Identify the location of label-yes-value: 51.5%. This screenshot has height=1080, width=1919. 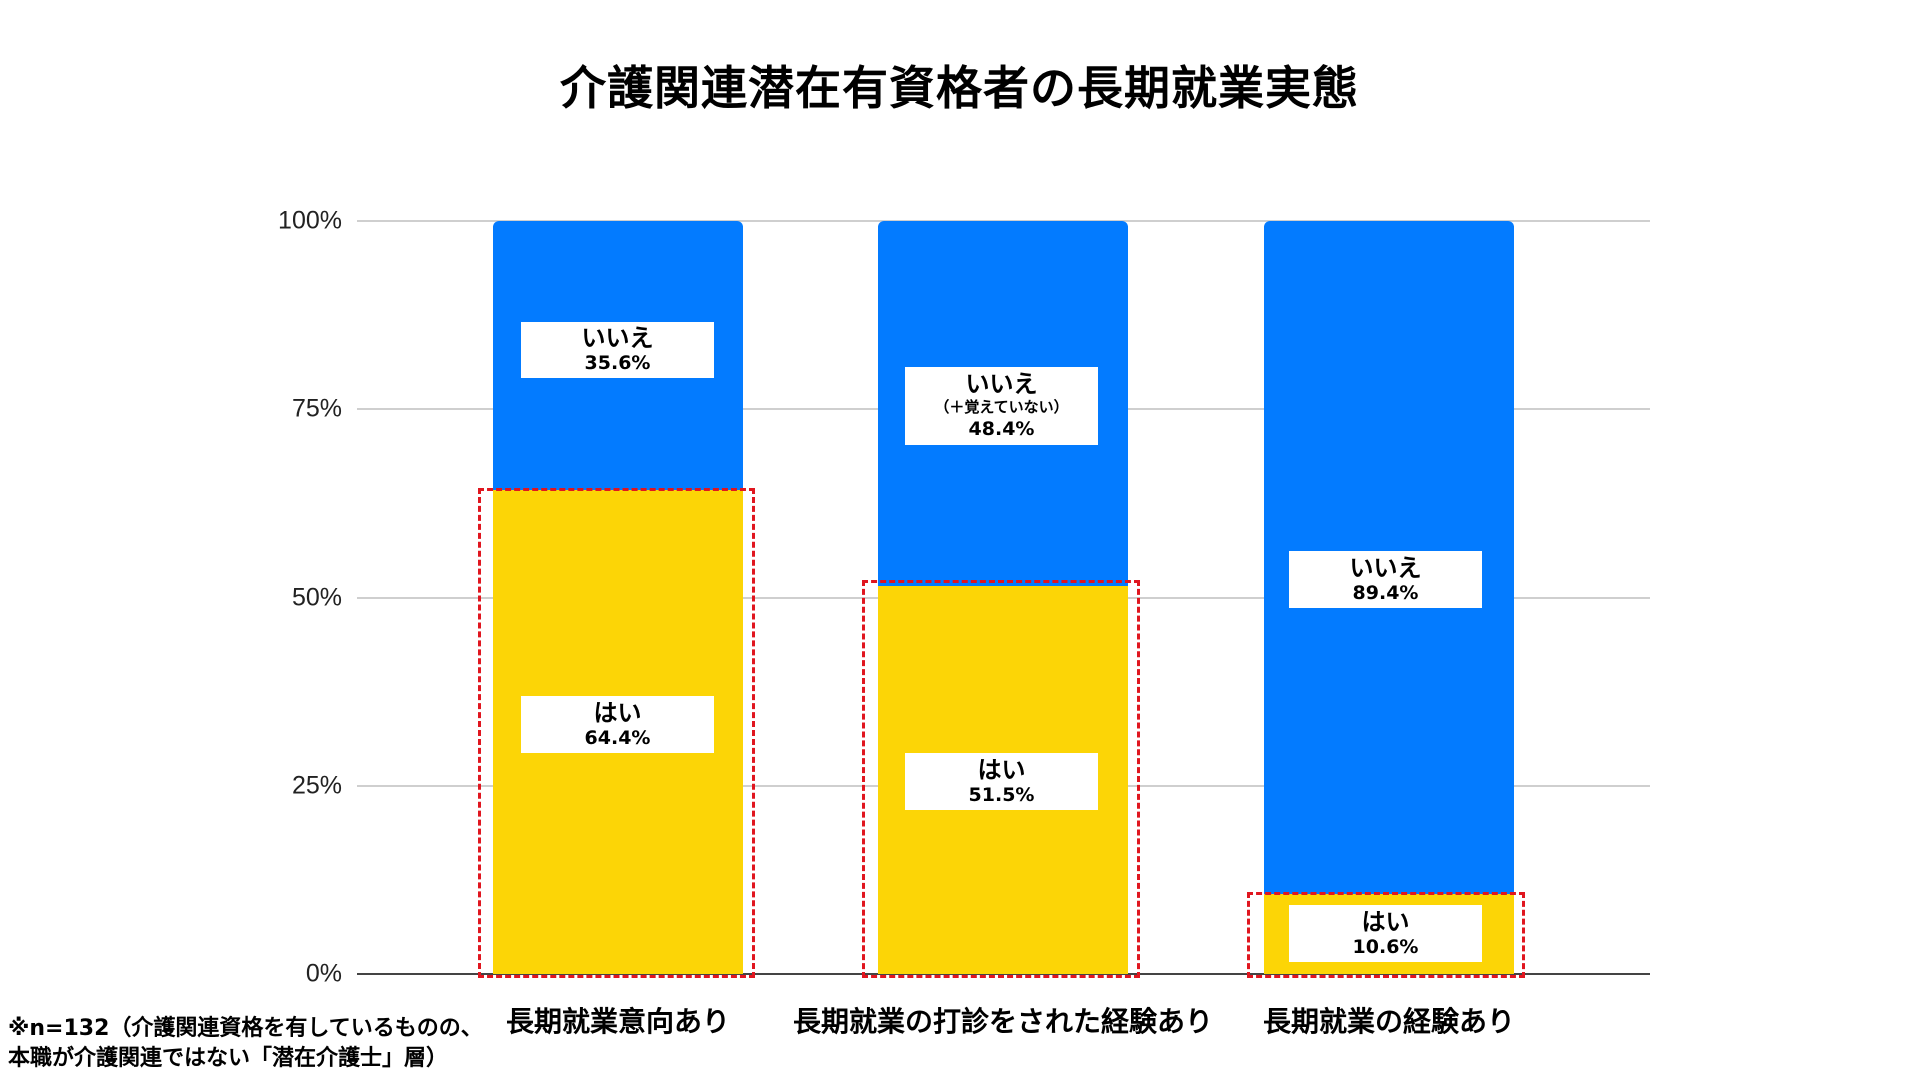
(1001, 794).